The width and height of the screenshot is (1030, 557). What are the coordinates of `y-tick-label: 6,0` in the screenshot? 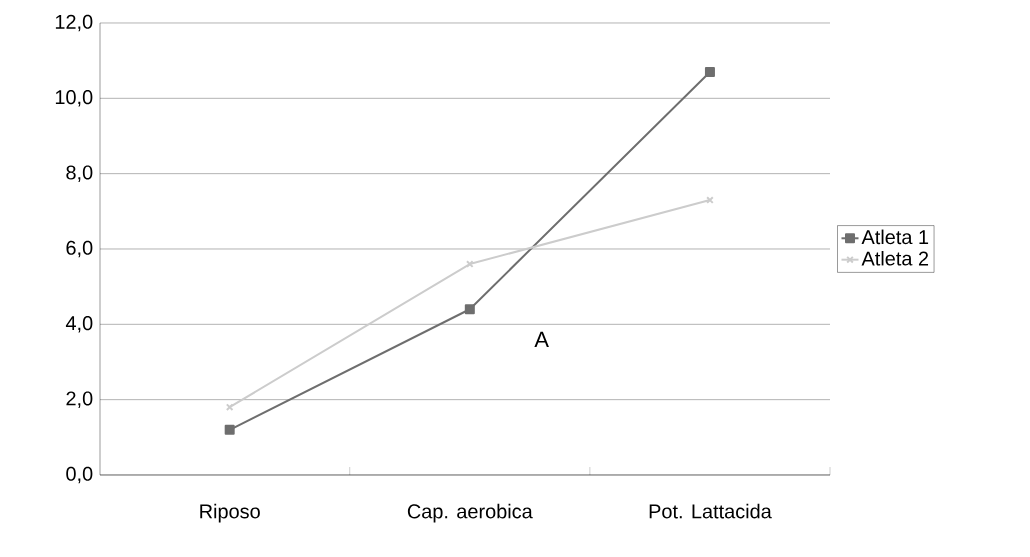 It's located at (79, 249).